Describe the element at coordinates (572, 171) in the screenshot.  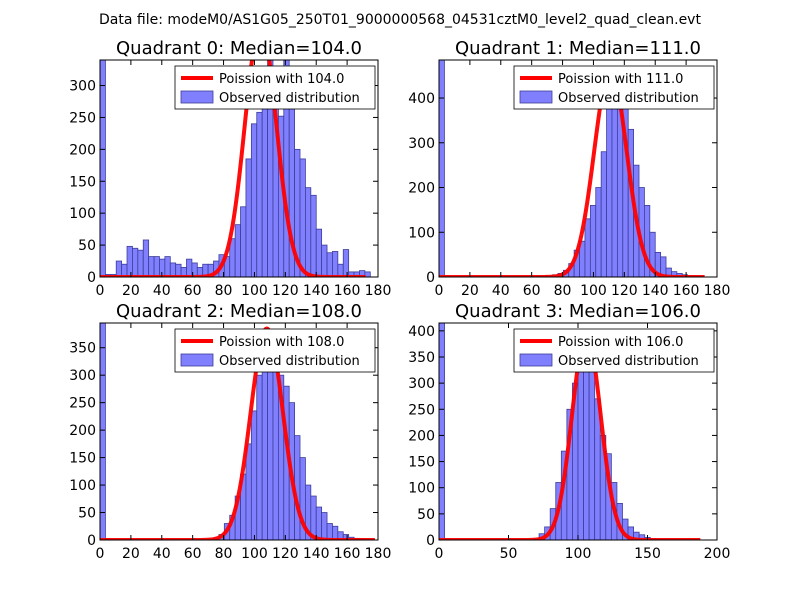
I see `poisson-fit-line` at that location.